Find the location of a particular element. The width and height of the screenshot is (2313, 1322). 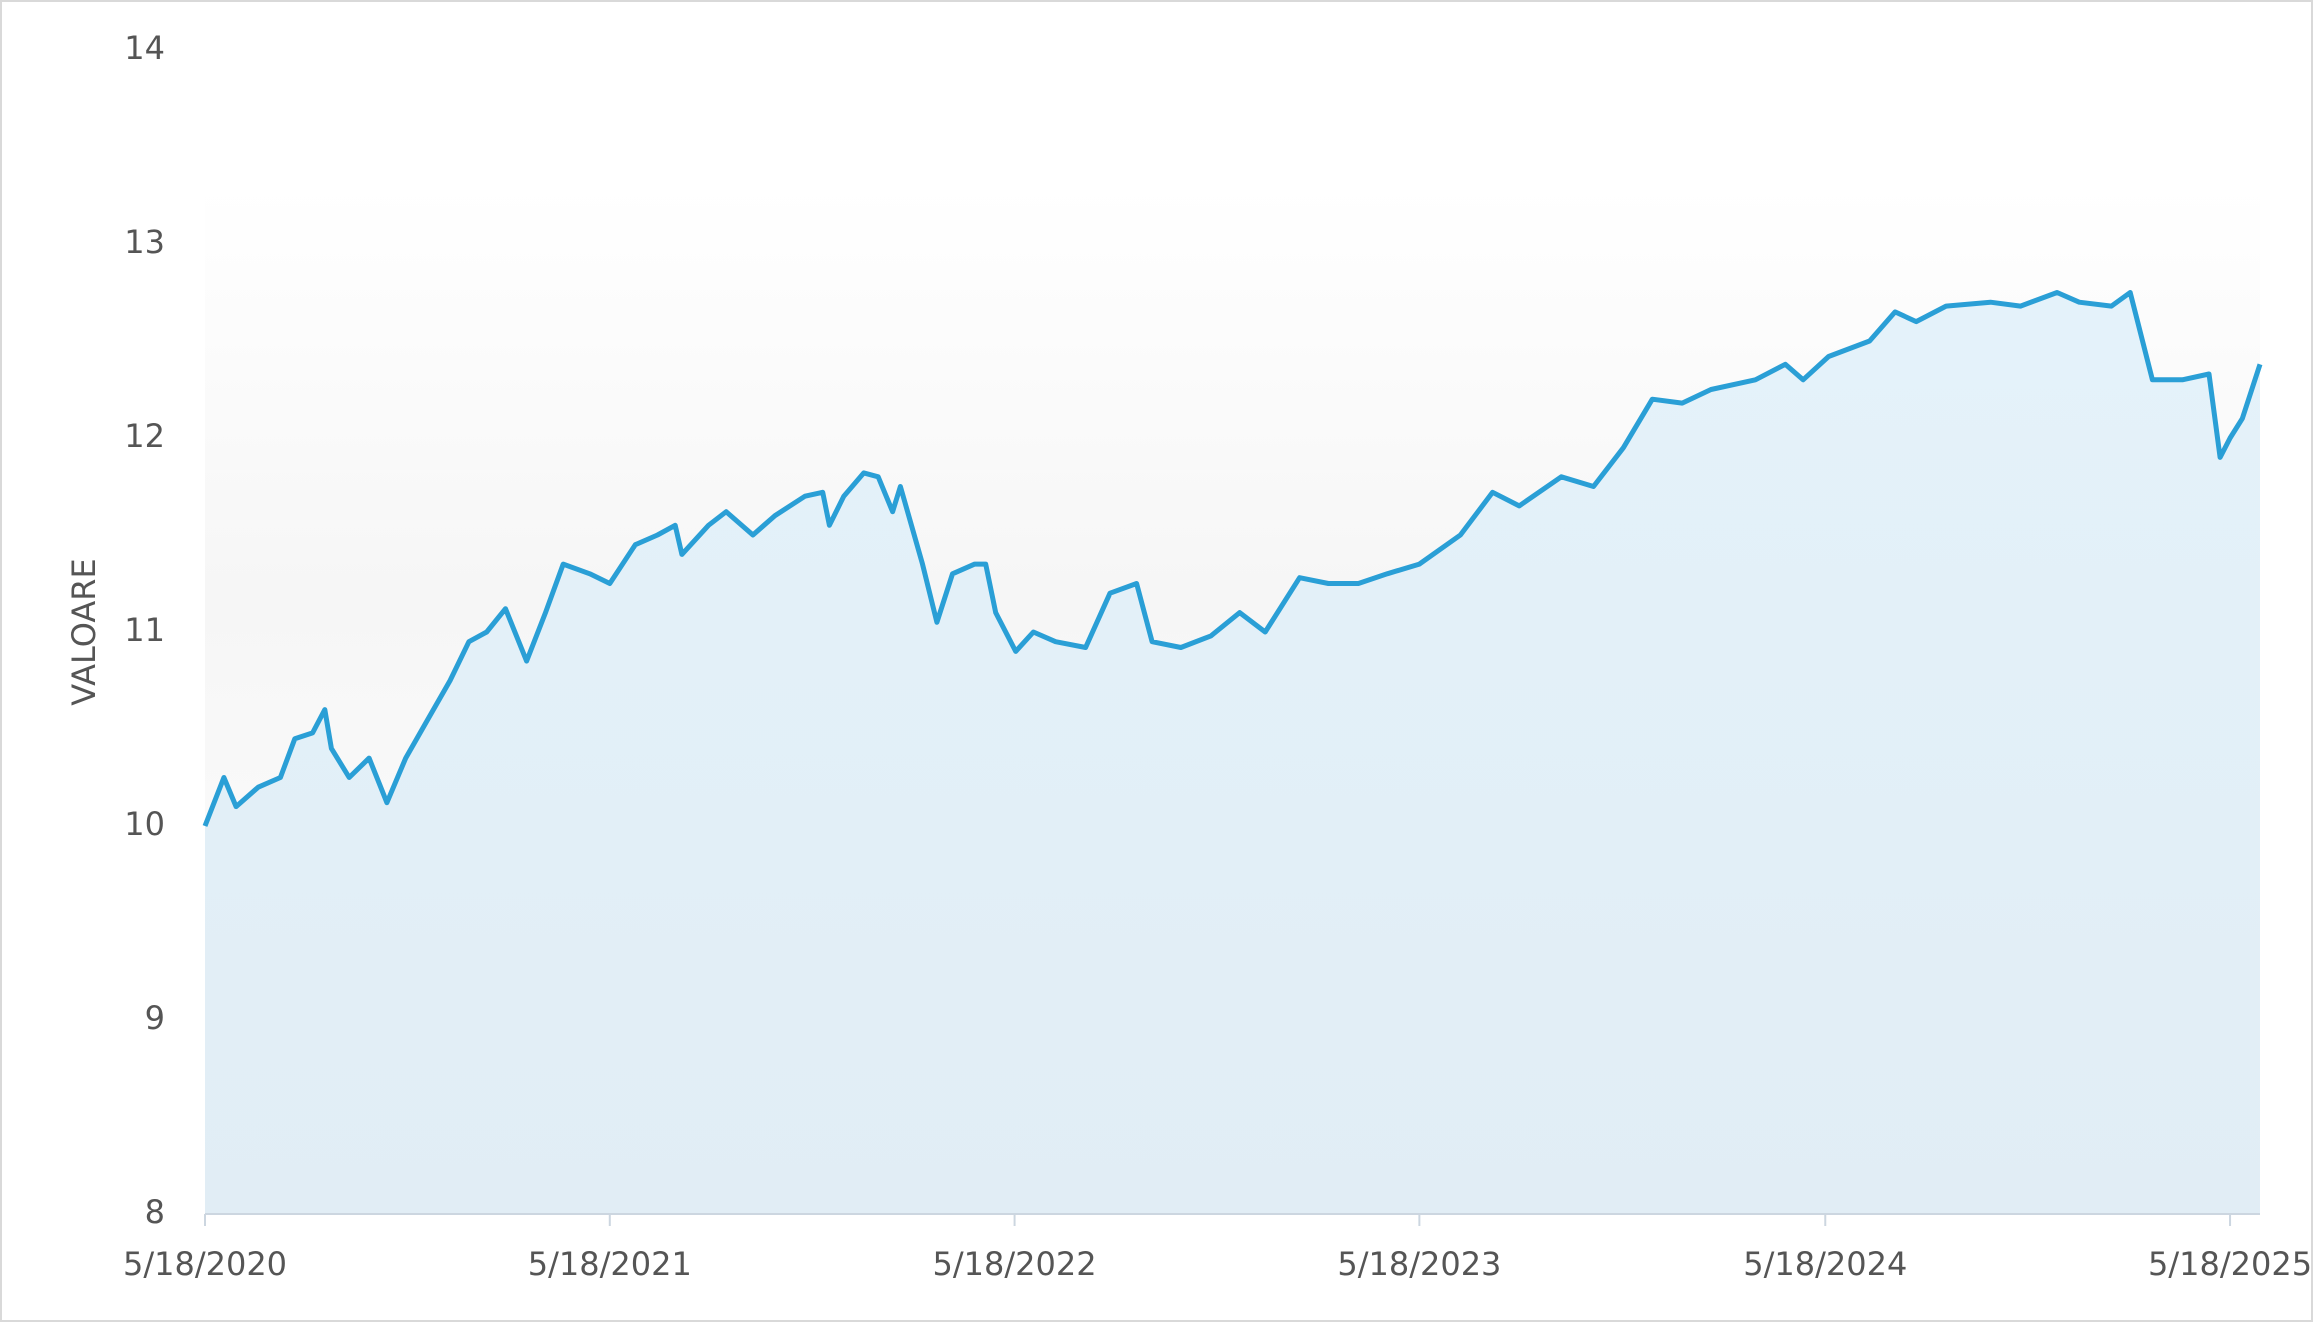

x-tick-label: 5/18/2021 is located at coordinates (610, 1264).